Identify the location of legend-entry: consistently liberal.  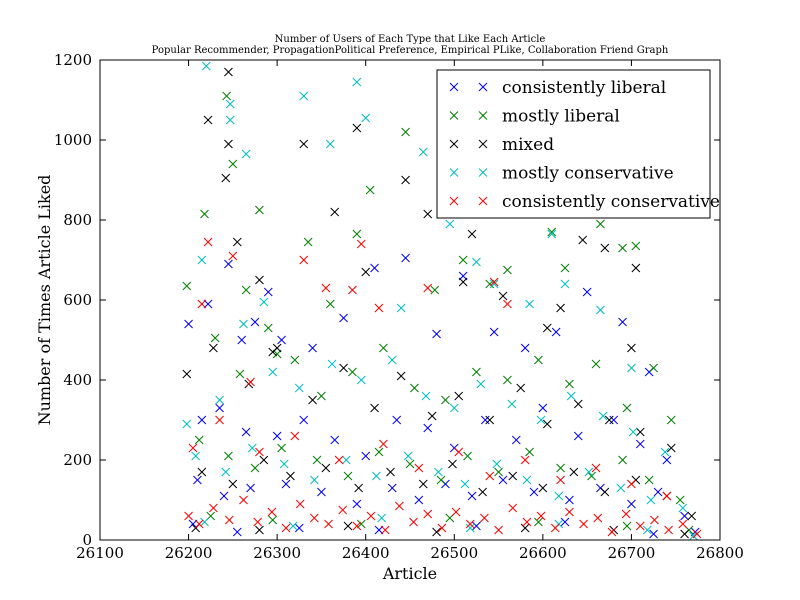
(557, 88).